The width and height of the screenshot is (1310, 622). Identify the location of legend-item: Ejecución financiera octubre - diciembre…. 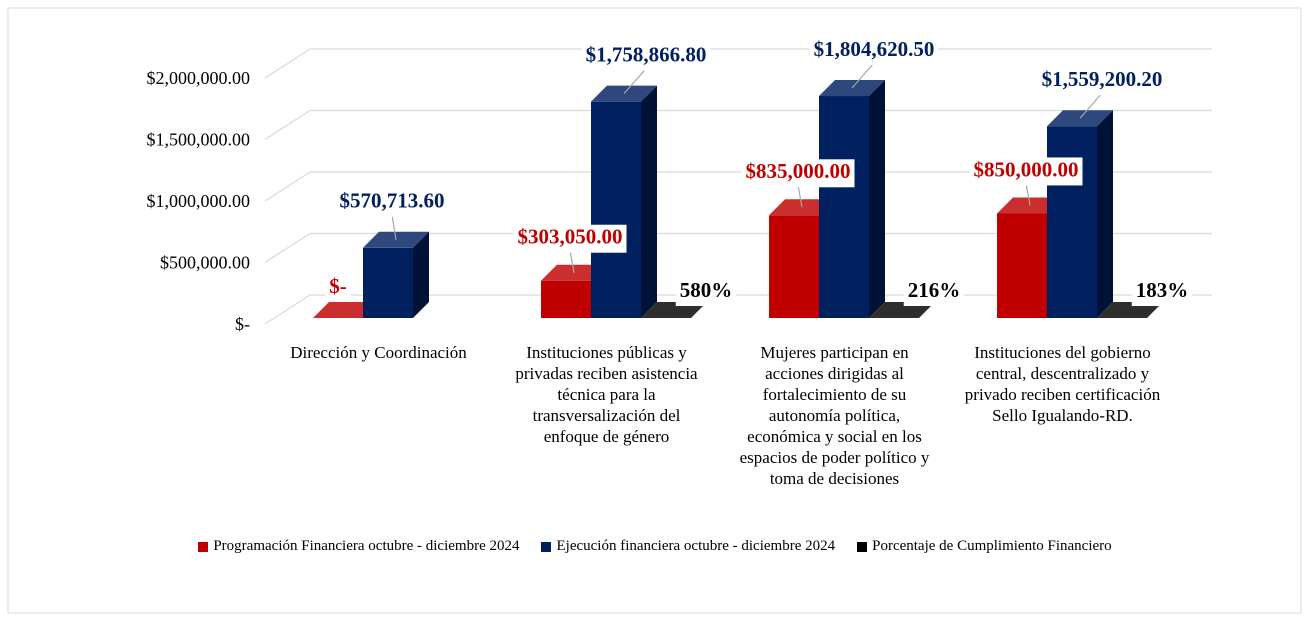
(688, 546).